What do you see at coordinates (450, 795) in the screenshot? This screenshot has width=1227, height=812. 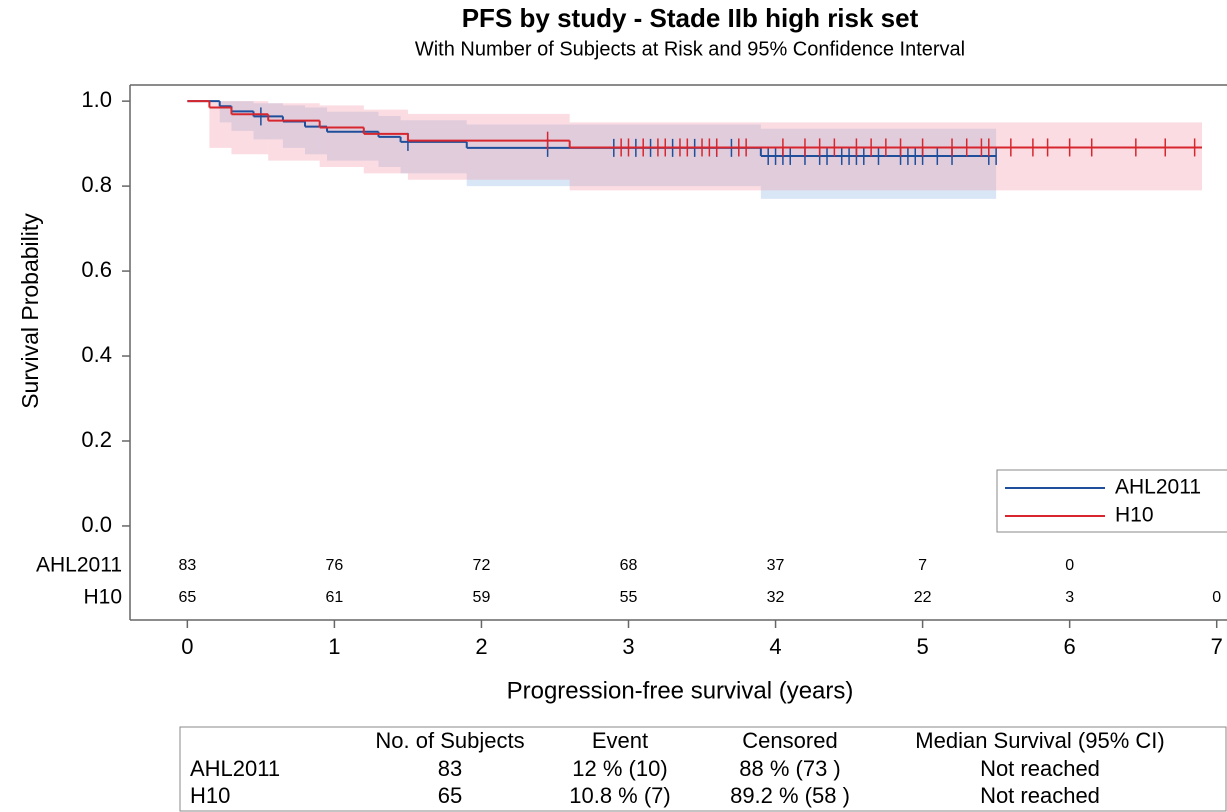 I see `summary-cell: 65` at bounding box center [450, 795].